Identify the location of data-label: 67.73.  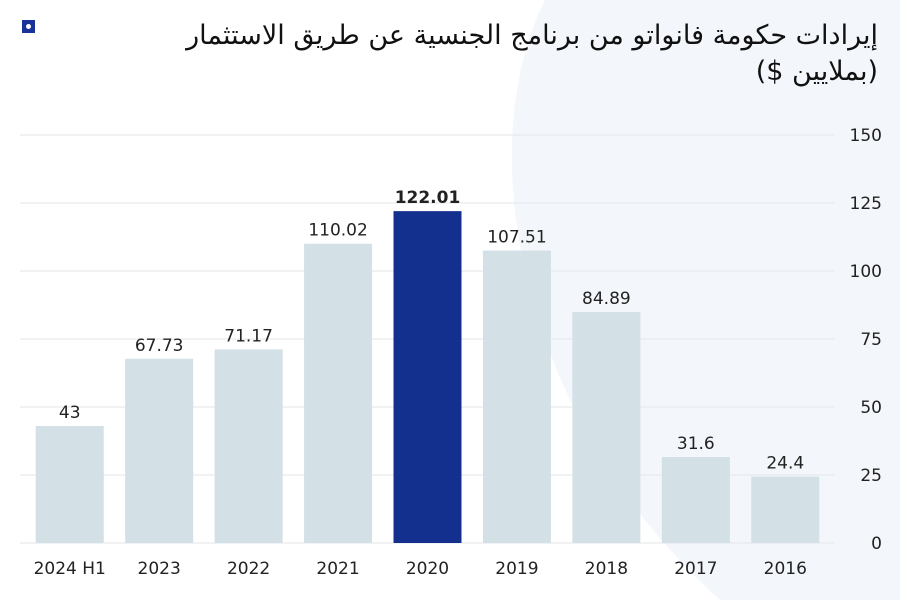
(159, 346).